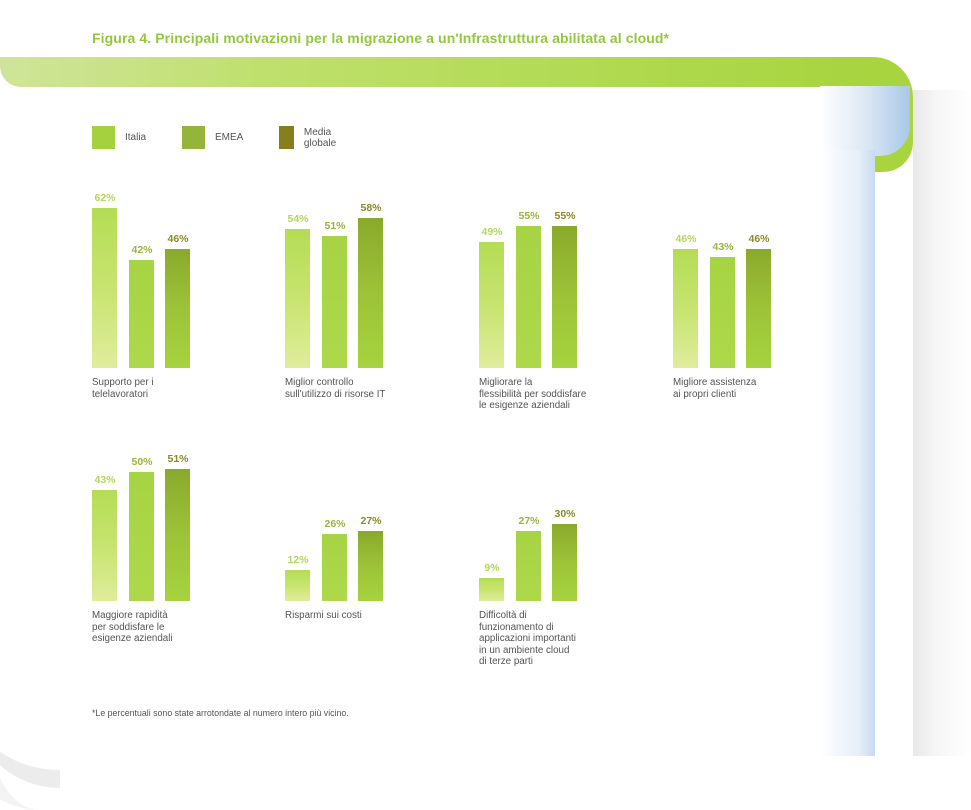 The width and height of the screenshot is (971, 810). I want to click on value-label-italia: 9%, so click(492, 567).